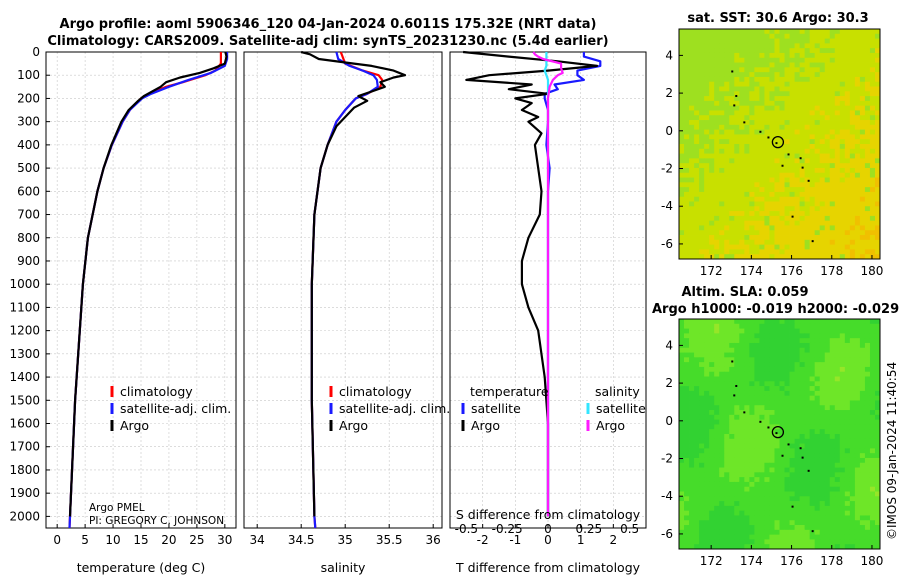 This screenshot has height=580, width=900. I want to click on s-tick-label: 0.5, so click(629, 529).